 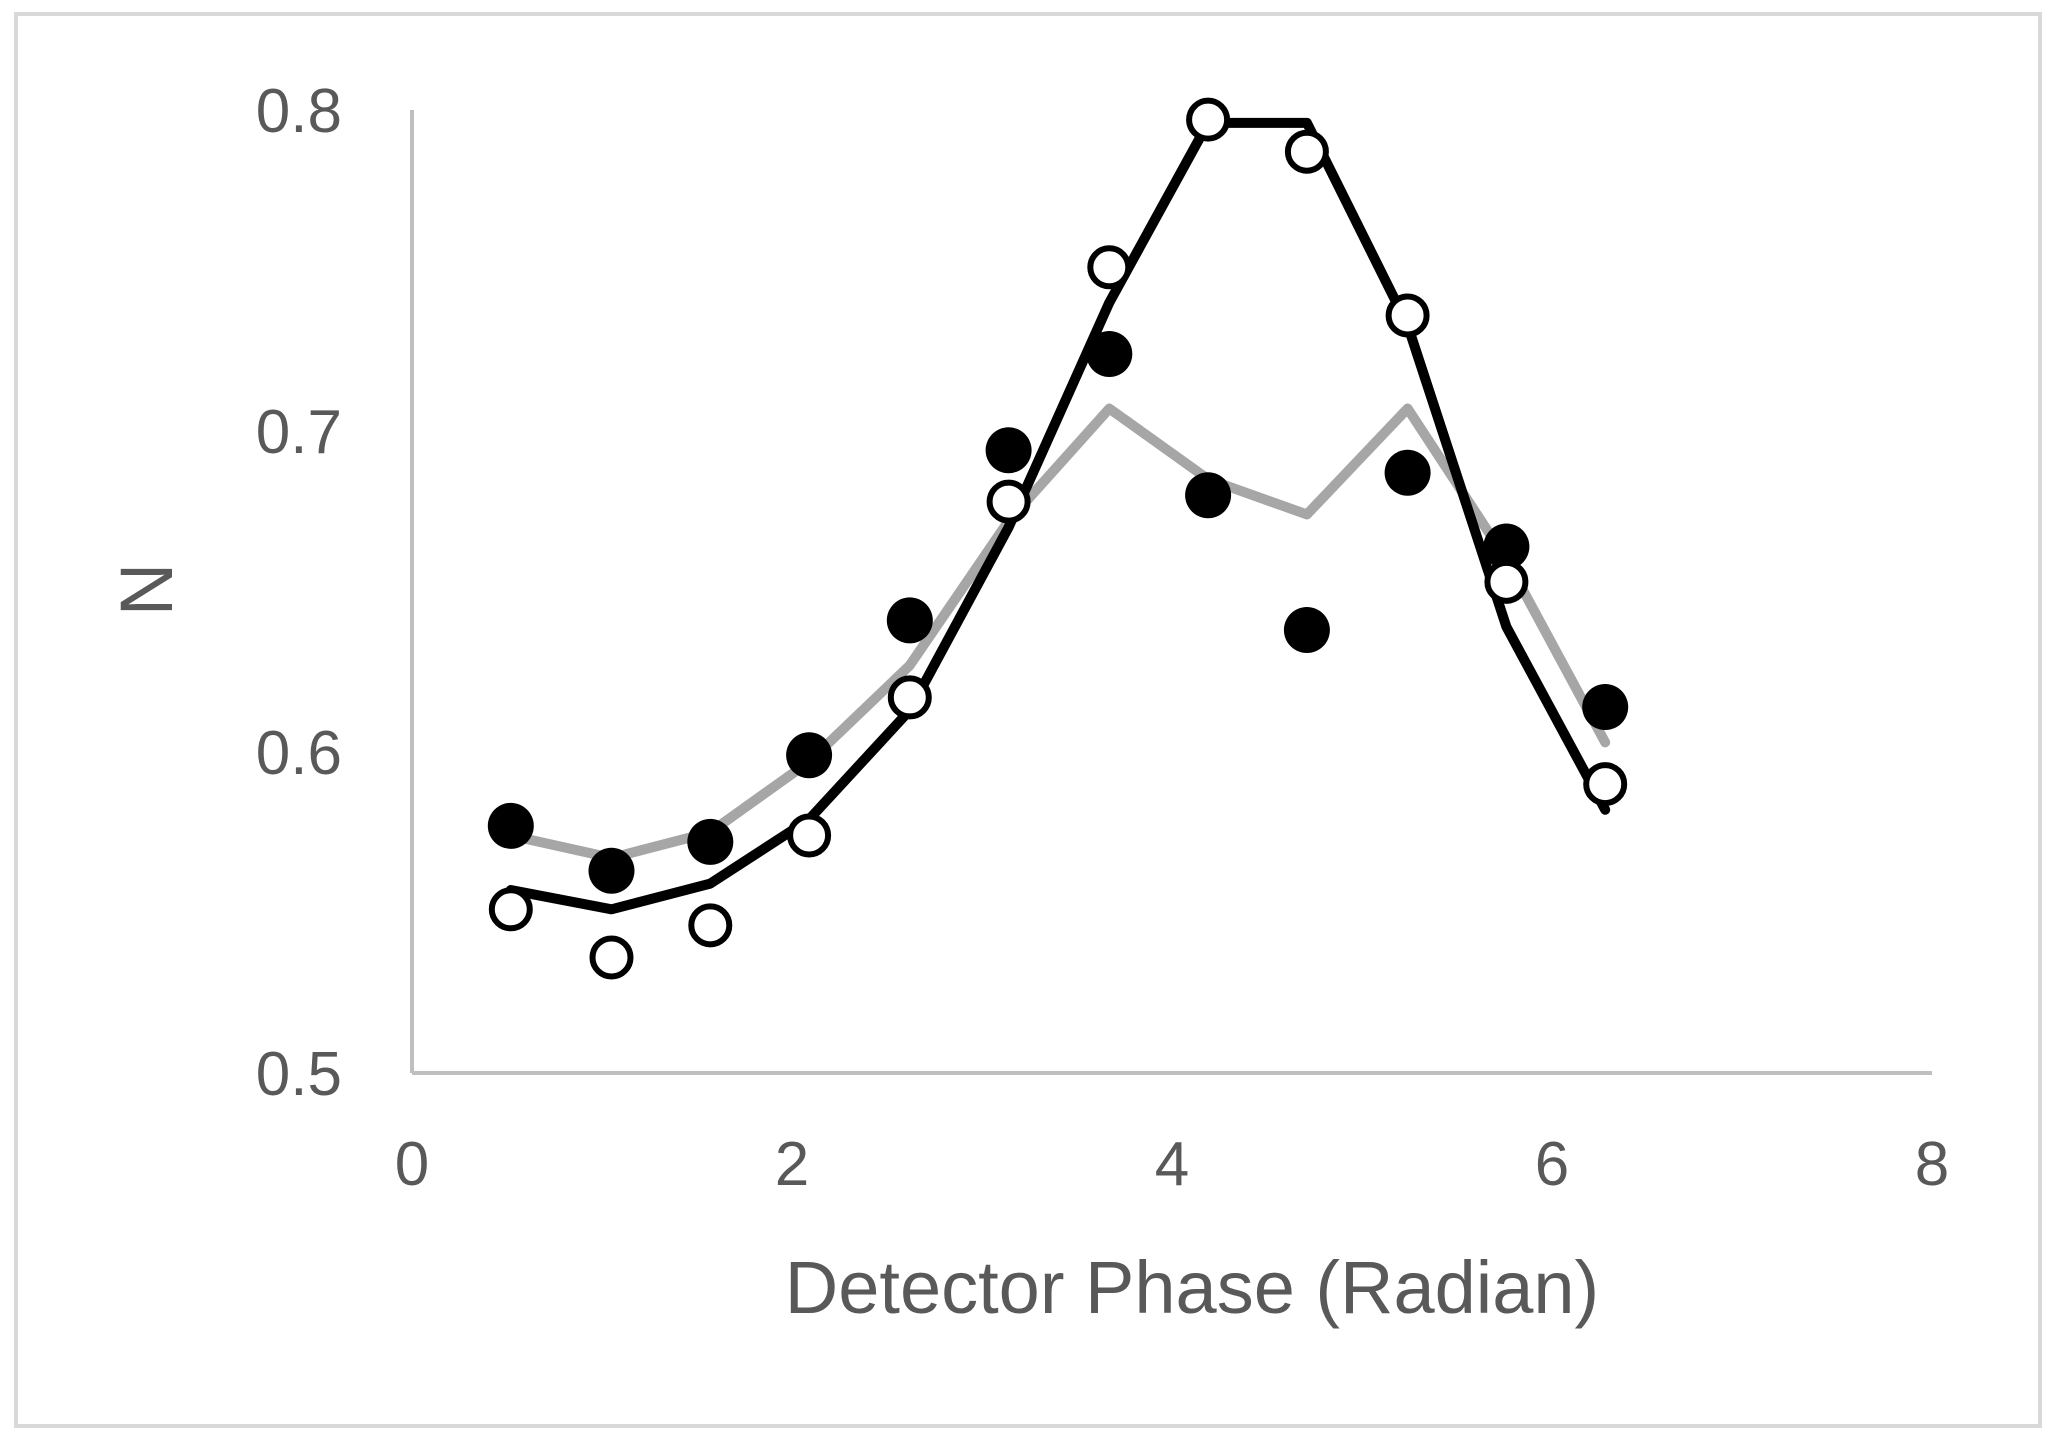 I want to click on x-tick-labels: 0 2 4 6 8, so click(x=1172, y=1164).